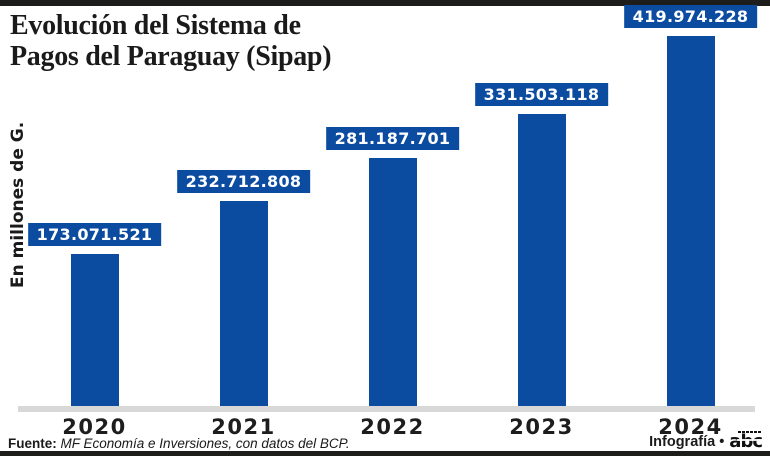 The height and width of the screenshot is (456, 770). Describe the element at coordinates (386, 409) in the screenshot. I see `x-axis-baseline` at that location.